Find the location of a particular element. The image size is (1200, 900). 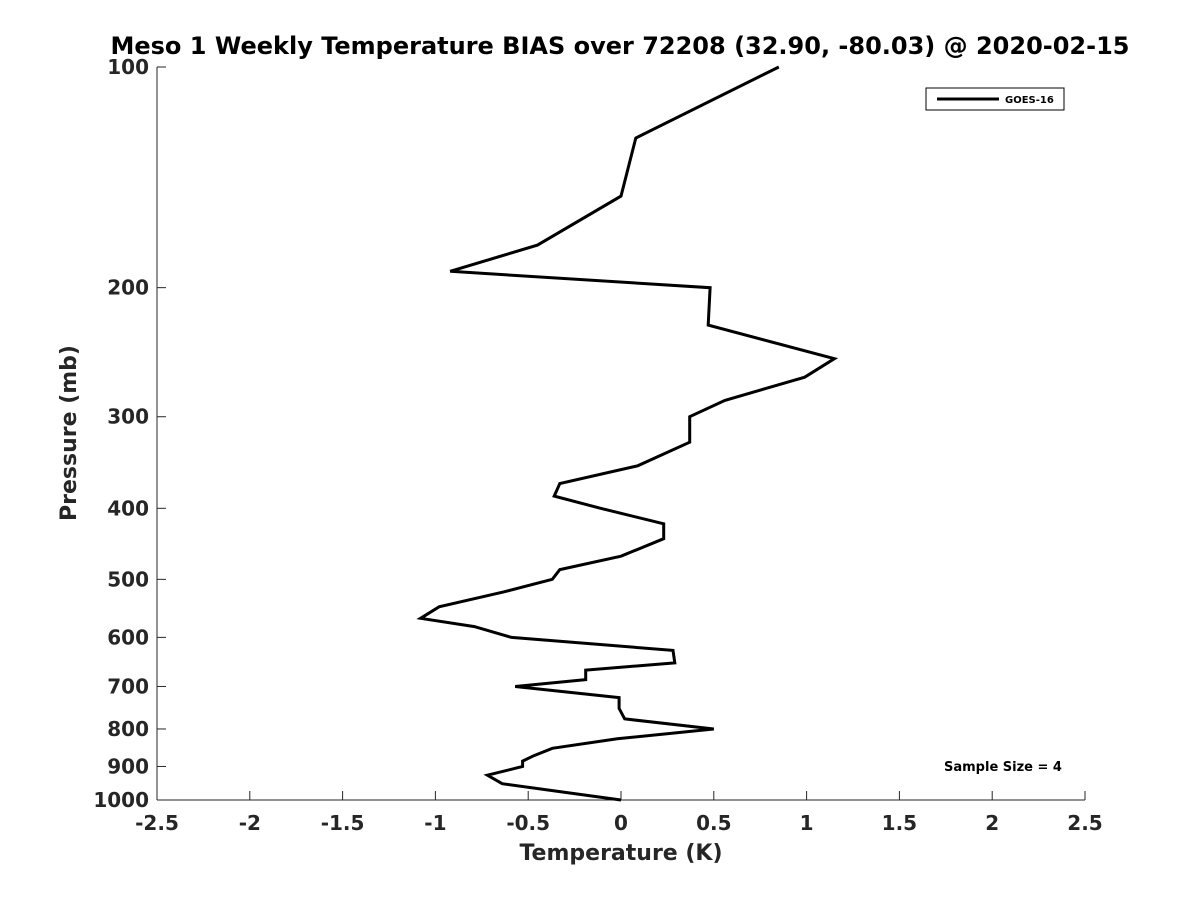

x-axis-label: Temperature (K) is located at coordinates (620, 853).